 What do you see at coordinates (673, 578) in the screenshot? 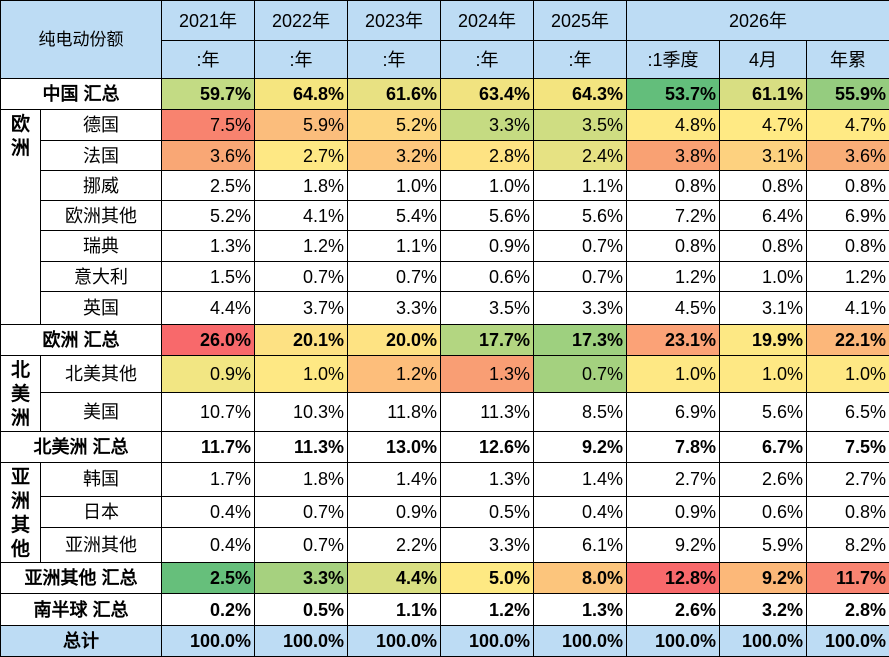
I see `share-cell: 12.8%` at bounding box center [673, 578].